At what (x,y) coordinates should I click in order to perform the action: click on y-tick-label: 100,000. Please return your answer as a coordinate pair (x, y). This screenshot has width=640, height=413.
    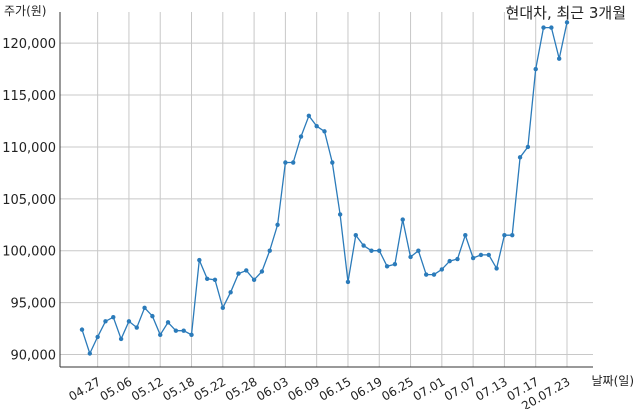
    Looking at the image, I should click on (29, 252).